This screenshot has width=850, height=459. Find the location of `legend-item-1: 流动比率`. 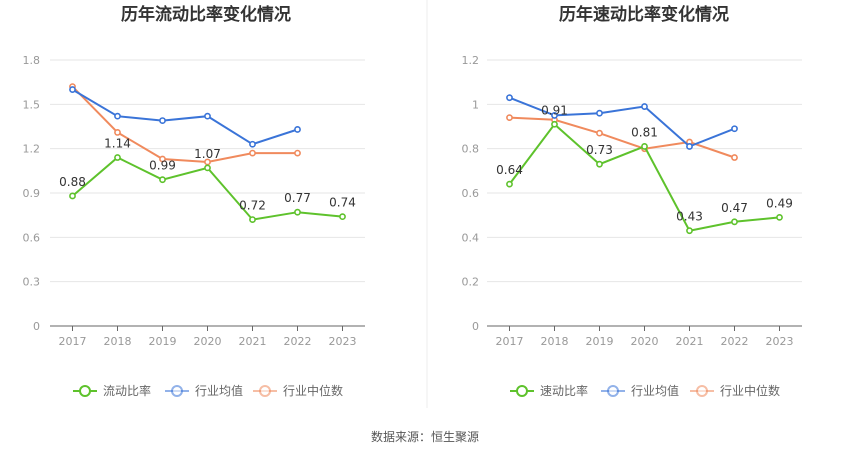

legend-item-1: 流动比率 is located at coordinates (112, 390).